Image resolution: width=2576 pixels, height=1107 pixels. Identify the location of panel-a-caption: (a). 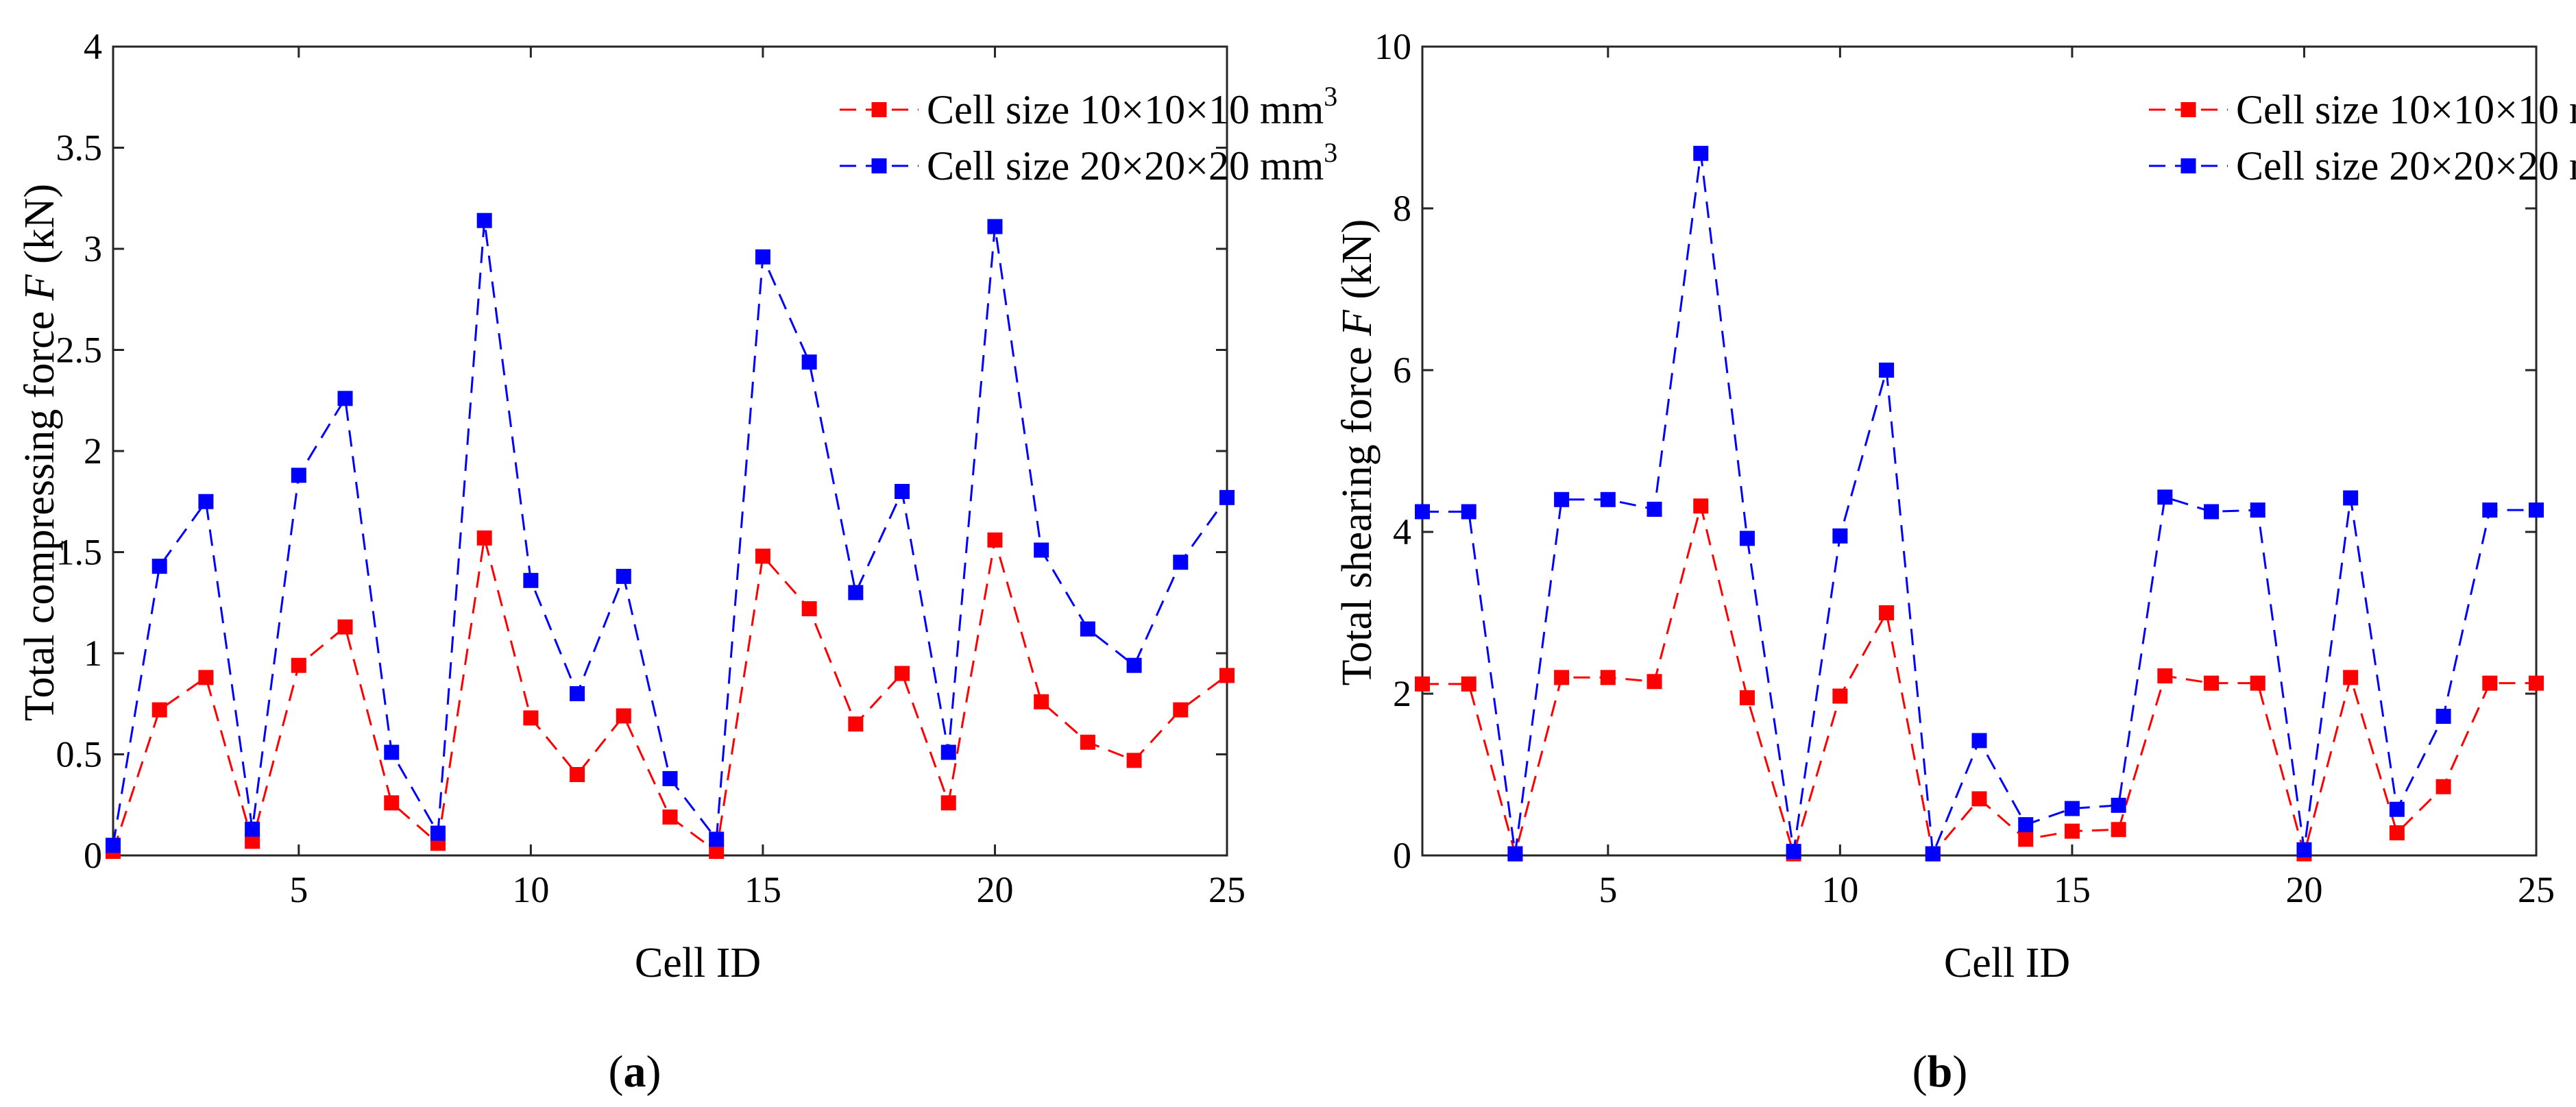
(635, 1072).